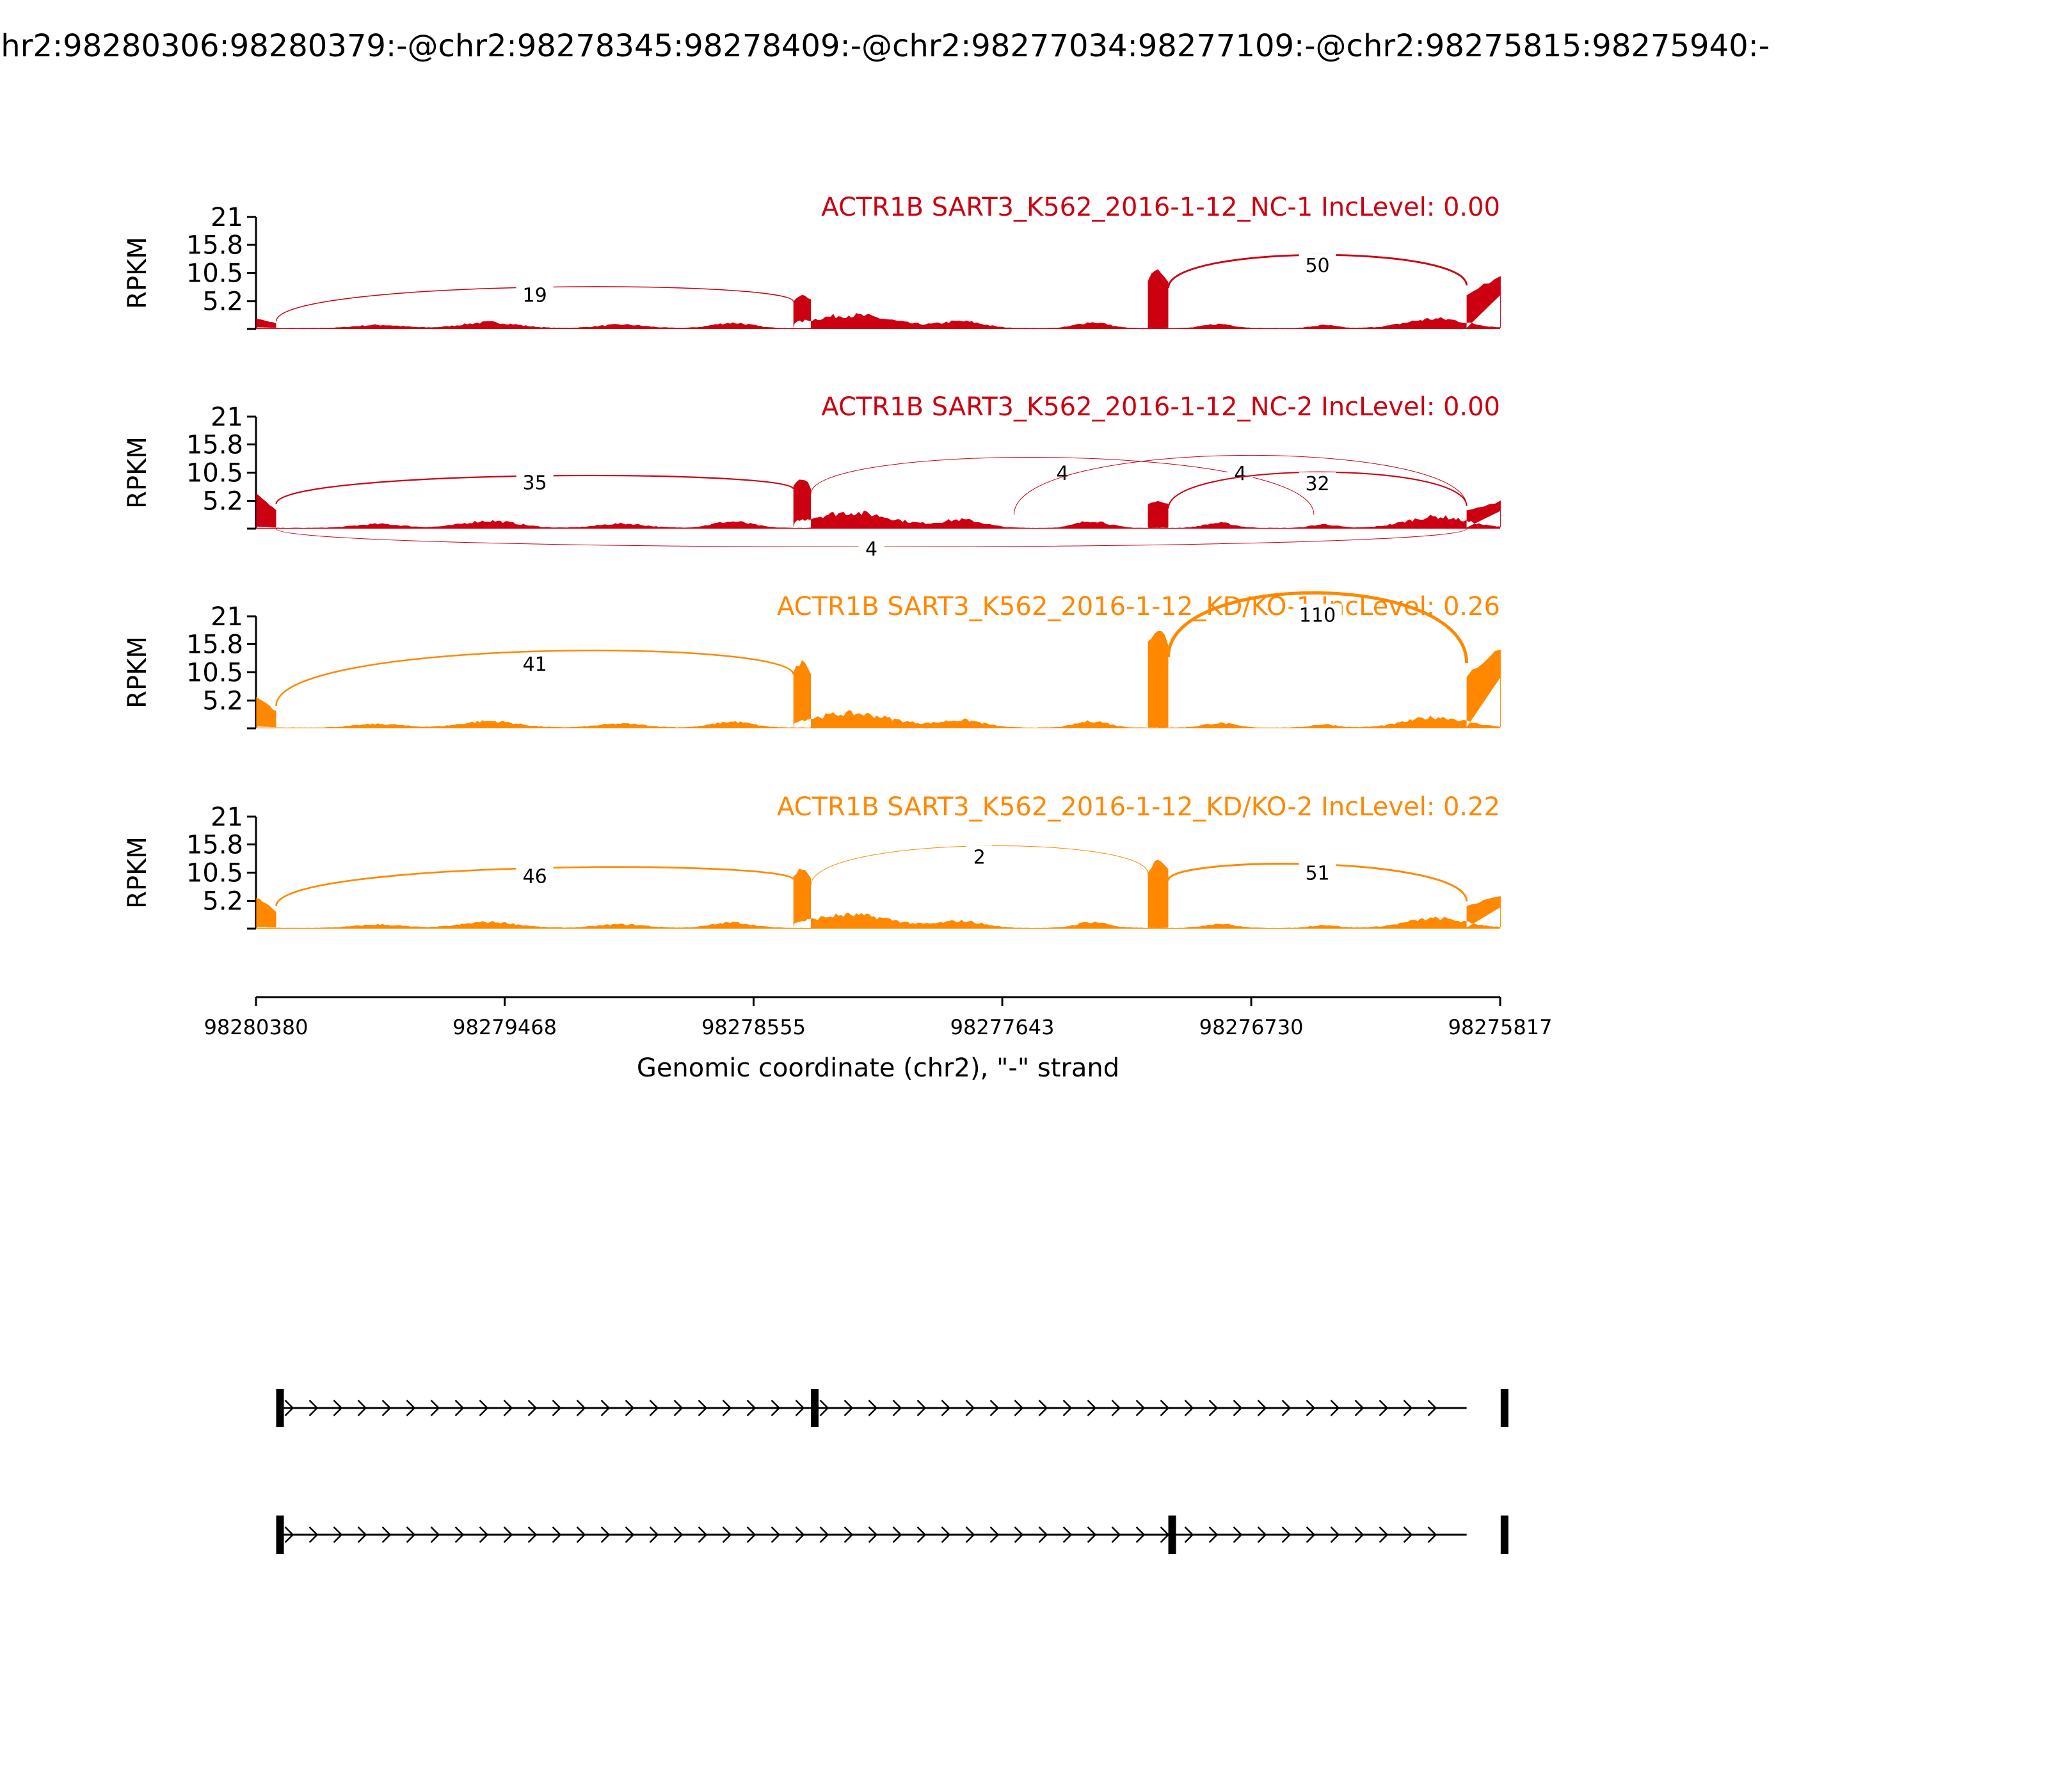 The width and height of the screenshot is (2048, 1792). Describe the element at coordinates (979, 857) in the screenshot. I see `junction-count-label: 2` at that location.